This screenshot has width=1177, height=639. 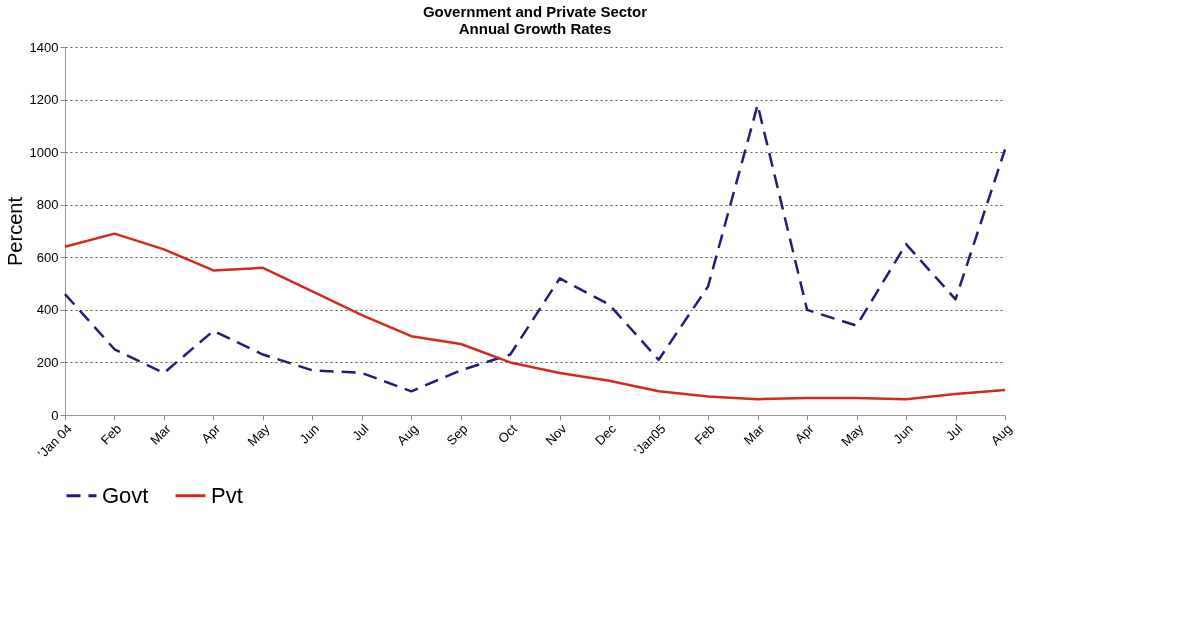 What do you see at coordinates (457, 435) in the screenshot?
I see `x-tick-label: Sep` at bounding box center [457, 435].